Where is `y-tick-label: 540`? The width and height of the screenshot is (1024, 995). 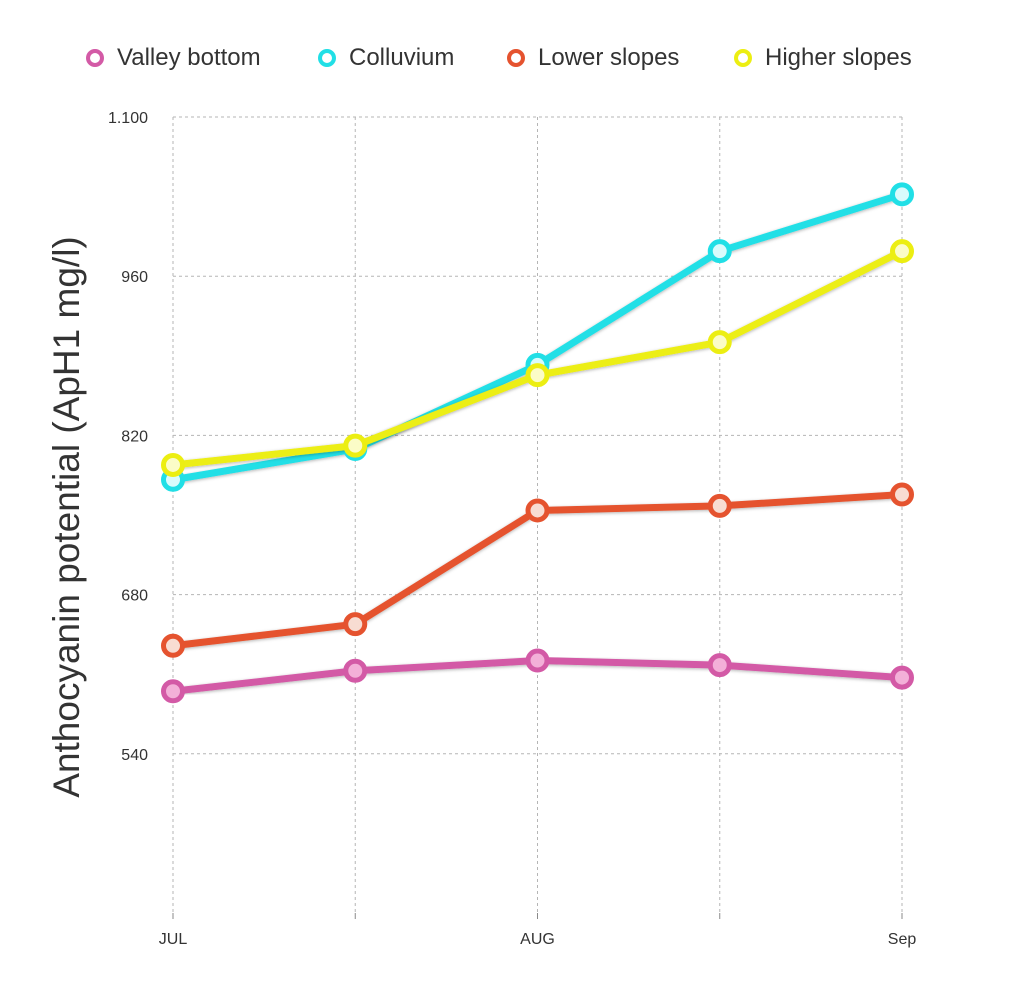 y-tick-label: 540 is located at coordinates (134, 755).